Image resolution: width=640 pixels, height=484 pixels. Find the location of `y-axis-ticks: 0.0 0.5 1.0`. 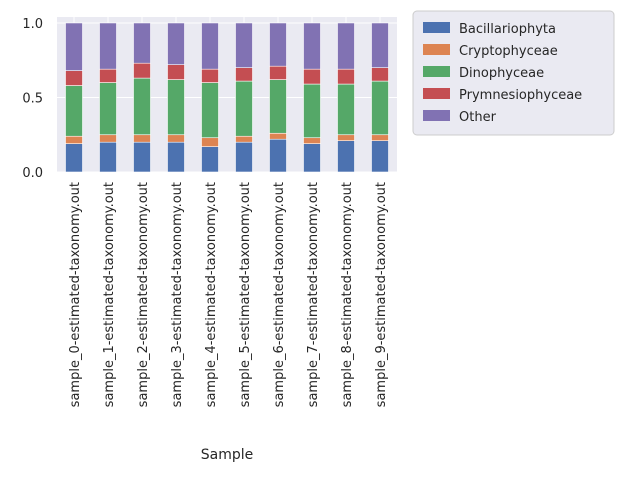

y-axis-ticks: 0.0 0.5 1.0 is located at coordinates (32, 99).